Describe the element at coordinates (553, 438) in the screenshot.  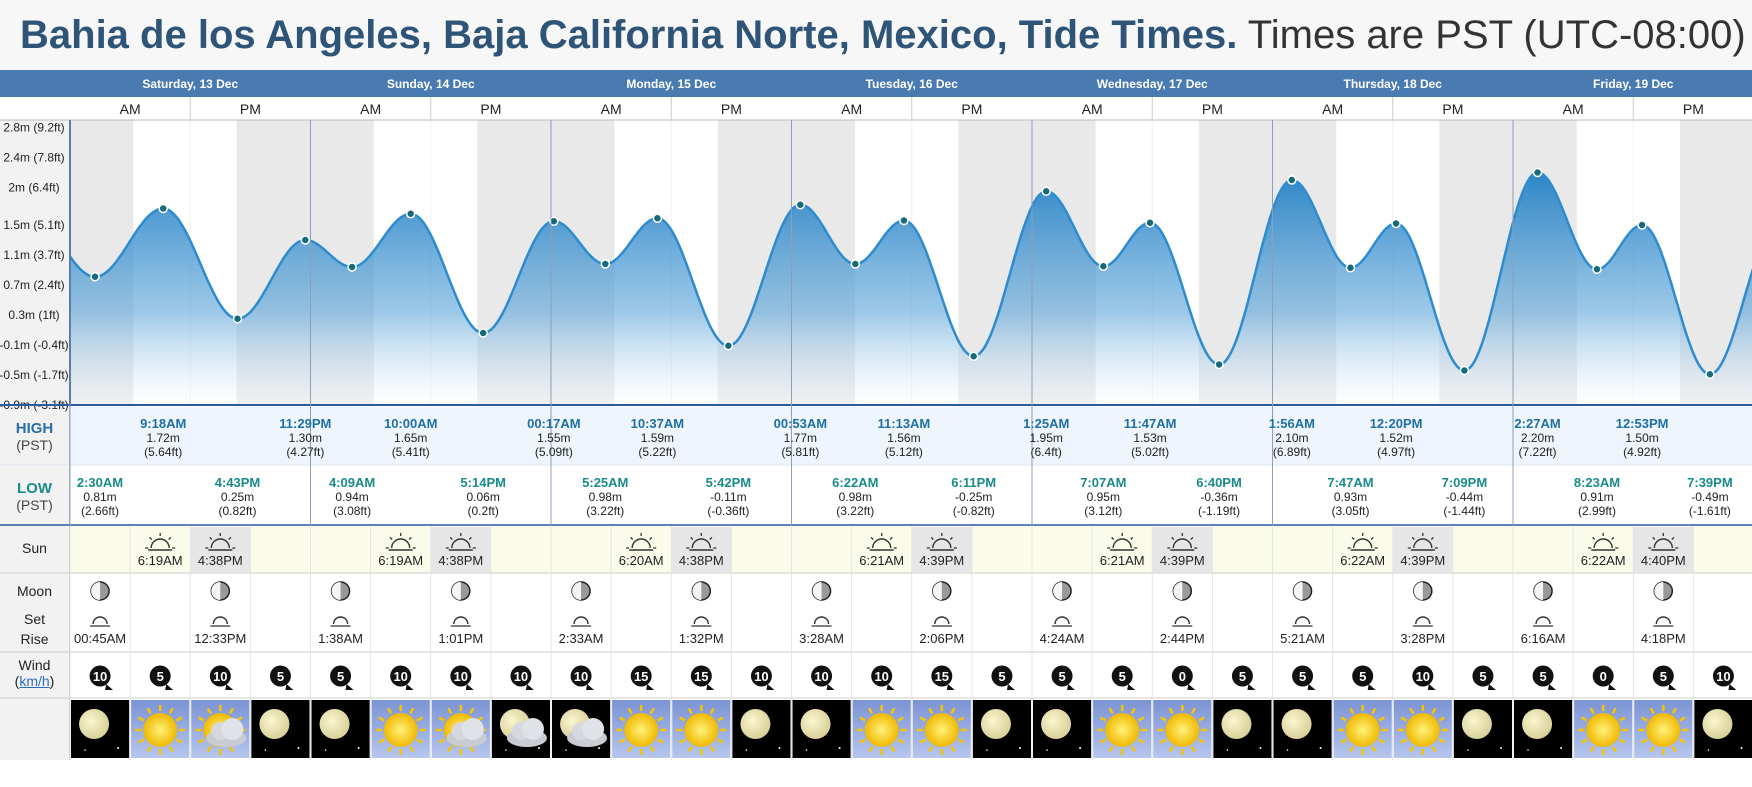
I see `high-height-m: 1.55m` at that location.